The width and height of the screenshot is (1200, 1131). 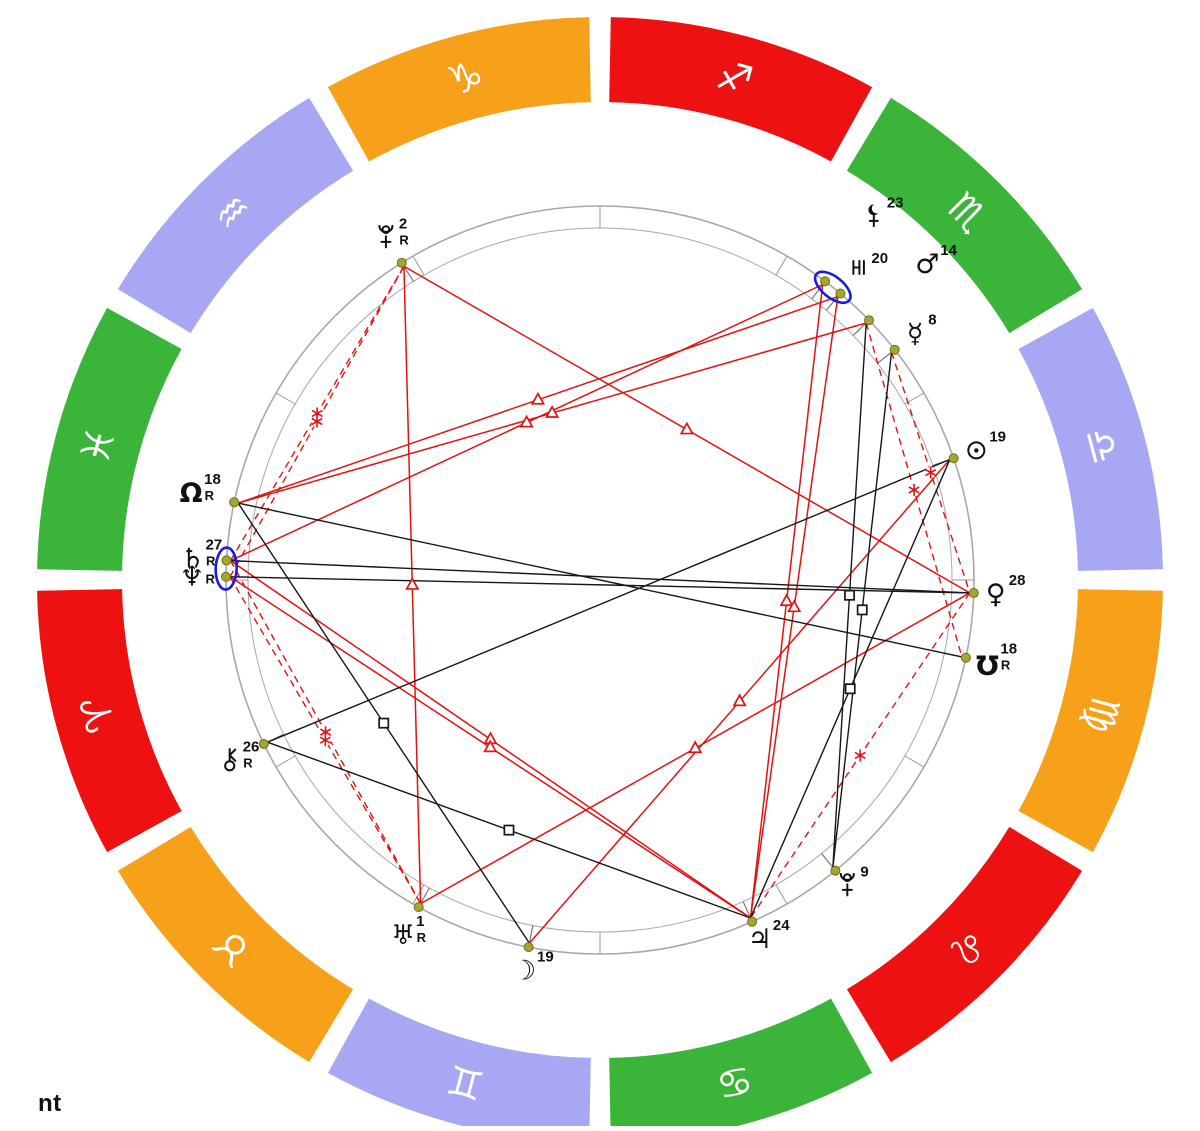 I want to click on chiron-icon, so click(x=230, y=759).